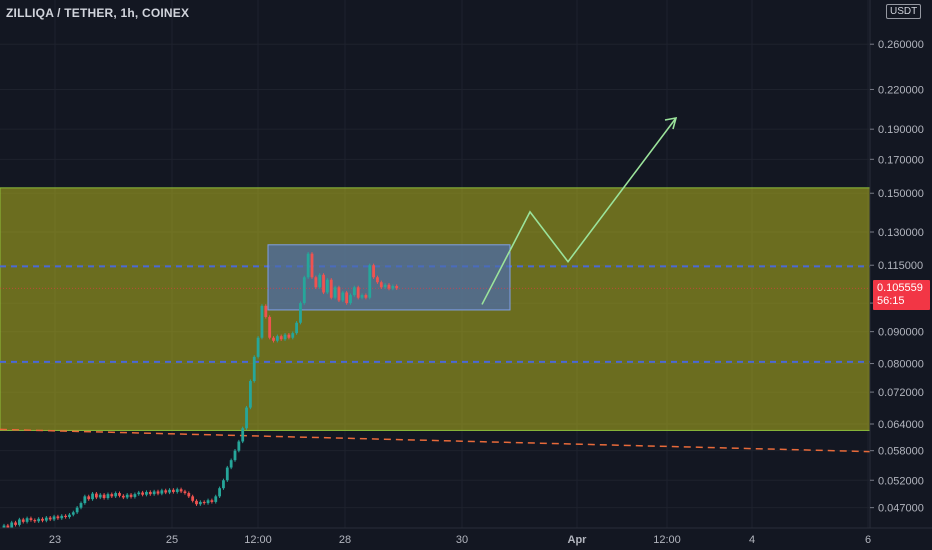  Describe the element at coordinates (904, 11) in the screenshot. I see `currency-badge: USDT` at that location.